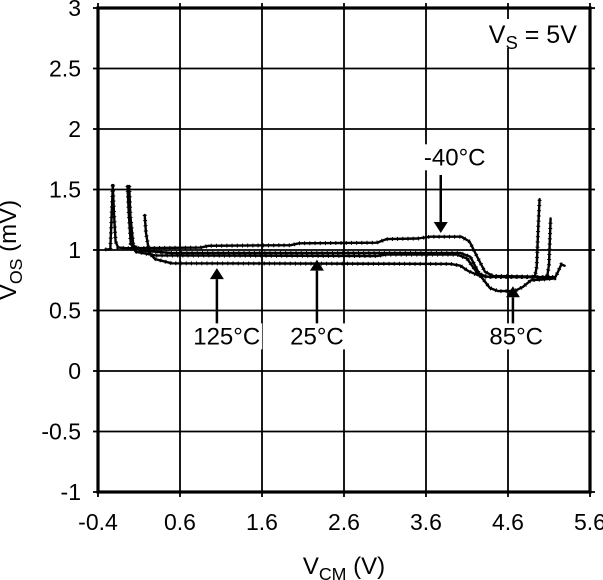 The image size is (603, 580). I want to click on curve-85c, so click(346, 238).